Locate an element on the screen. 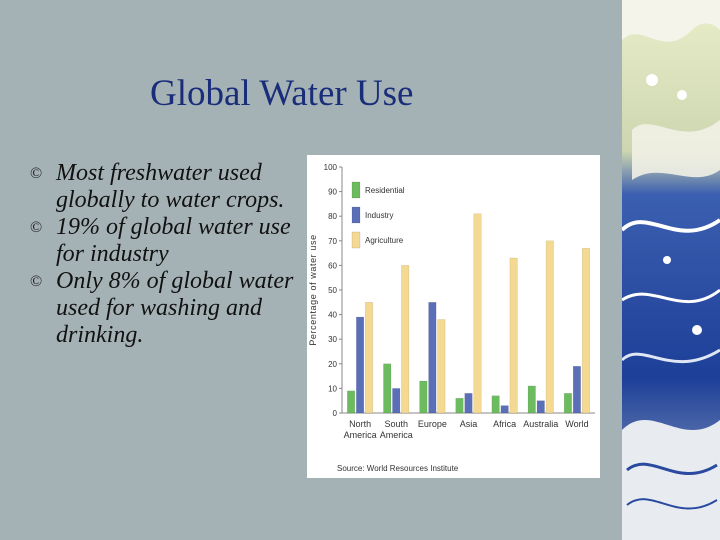 The image size is (720, 540). x-tick-label: Africa is located at coordinates (504, 424).